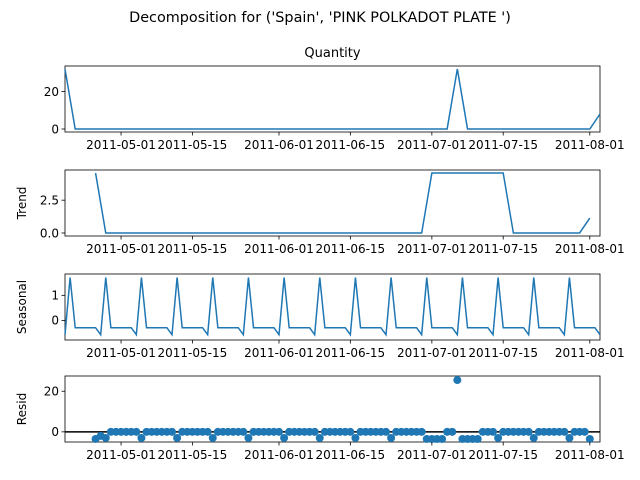 The width and height of the screenshot is (640, 480). Describe the element at coordinates (22, 307) in the screenshot. I see `y-axis-label: Seasonal` at that location.